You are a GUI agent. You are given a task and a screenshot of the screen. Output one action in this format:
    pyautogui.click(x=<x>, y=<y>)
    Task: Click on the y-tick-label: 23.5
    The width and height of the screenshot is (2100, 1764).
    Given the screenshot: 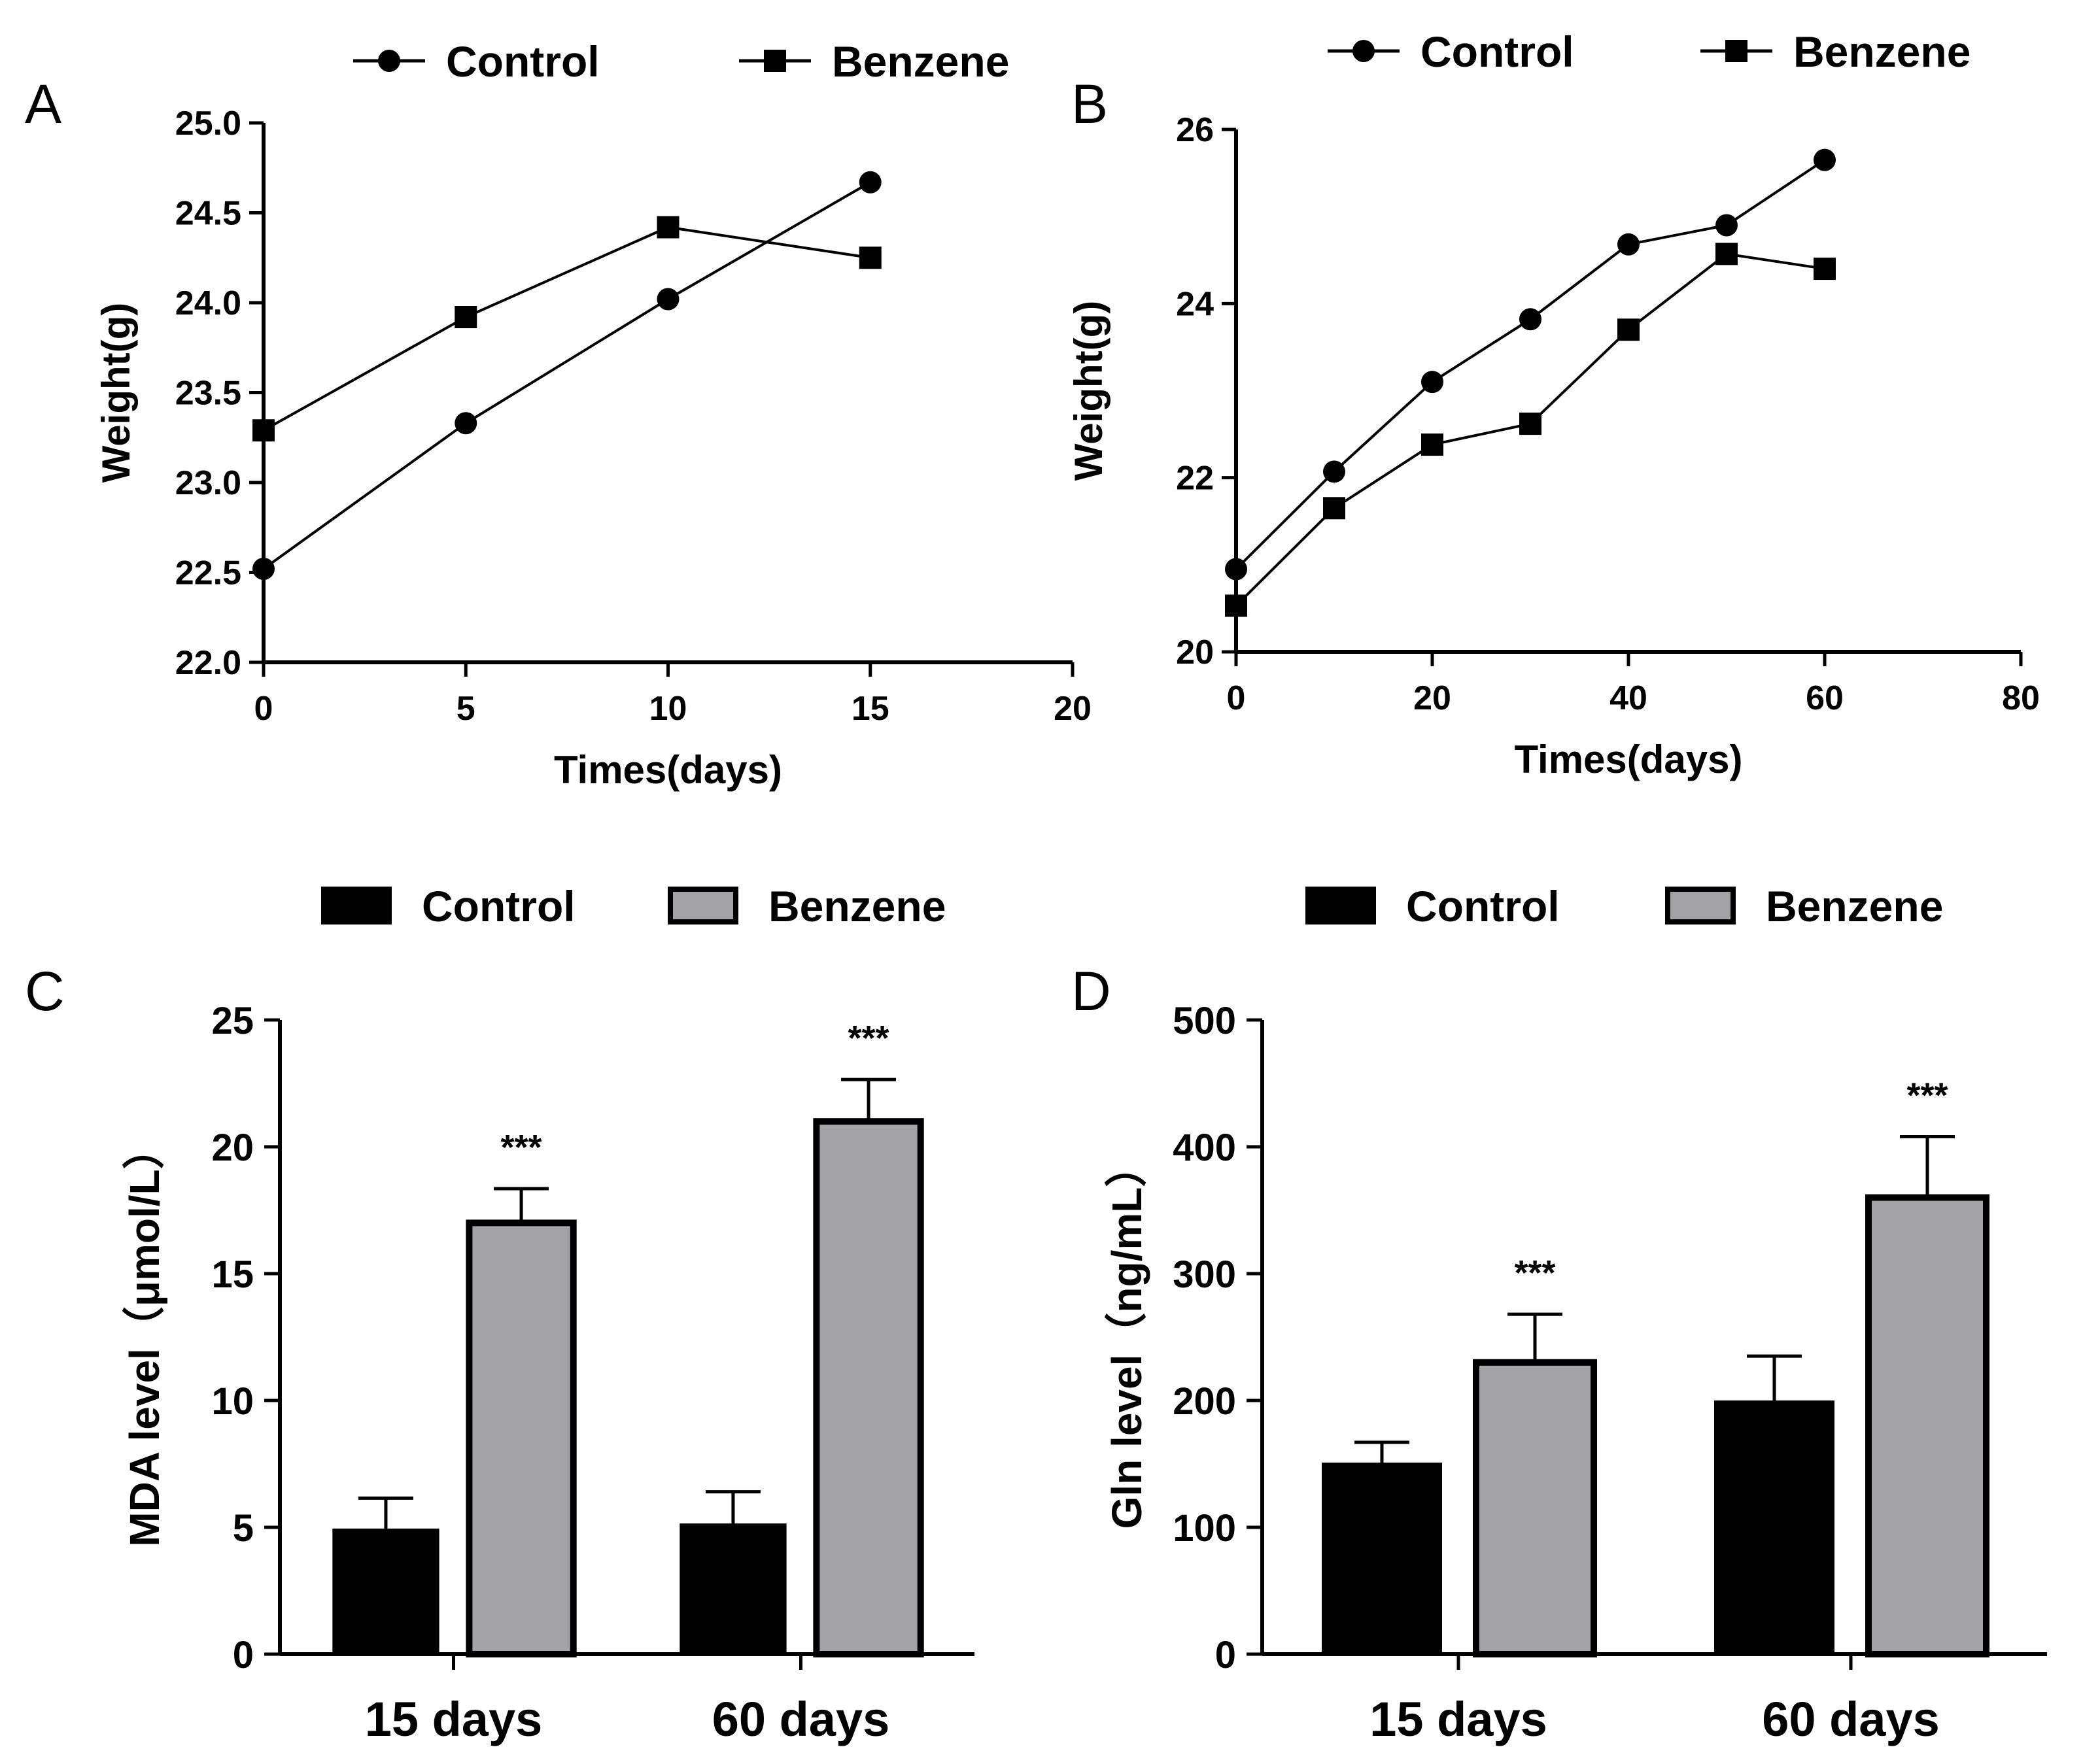 What is the action you would take?
    pyautogui.click(x=208, y=394)
    